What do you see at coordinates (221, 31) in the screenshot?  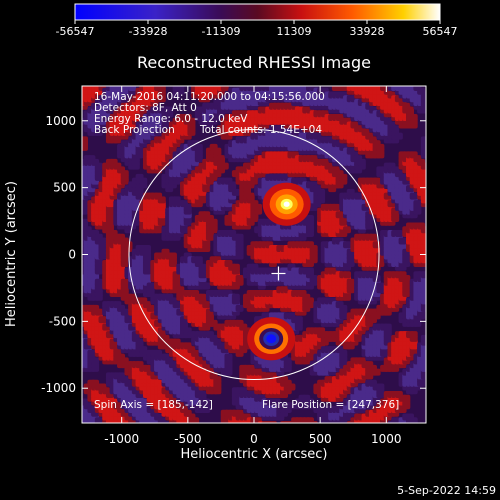 I see `colorbar-label-2: -11309` at bounding box center [221, 31].